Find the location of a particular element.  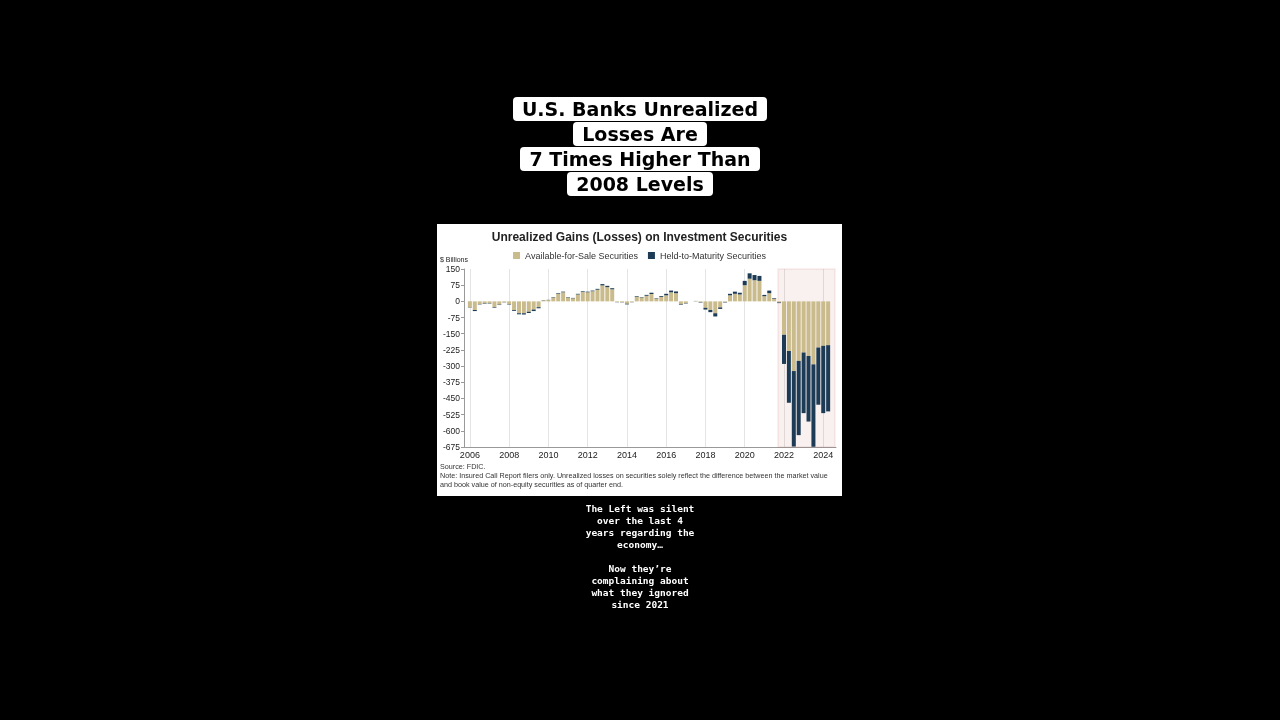

y-tick-label: -525 is located at coordinates (451, 414).